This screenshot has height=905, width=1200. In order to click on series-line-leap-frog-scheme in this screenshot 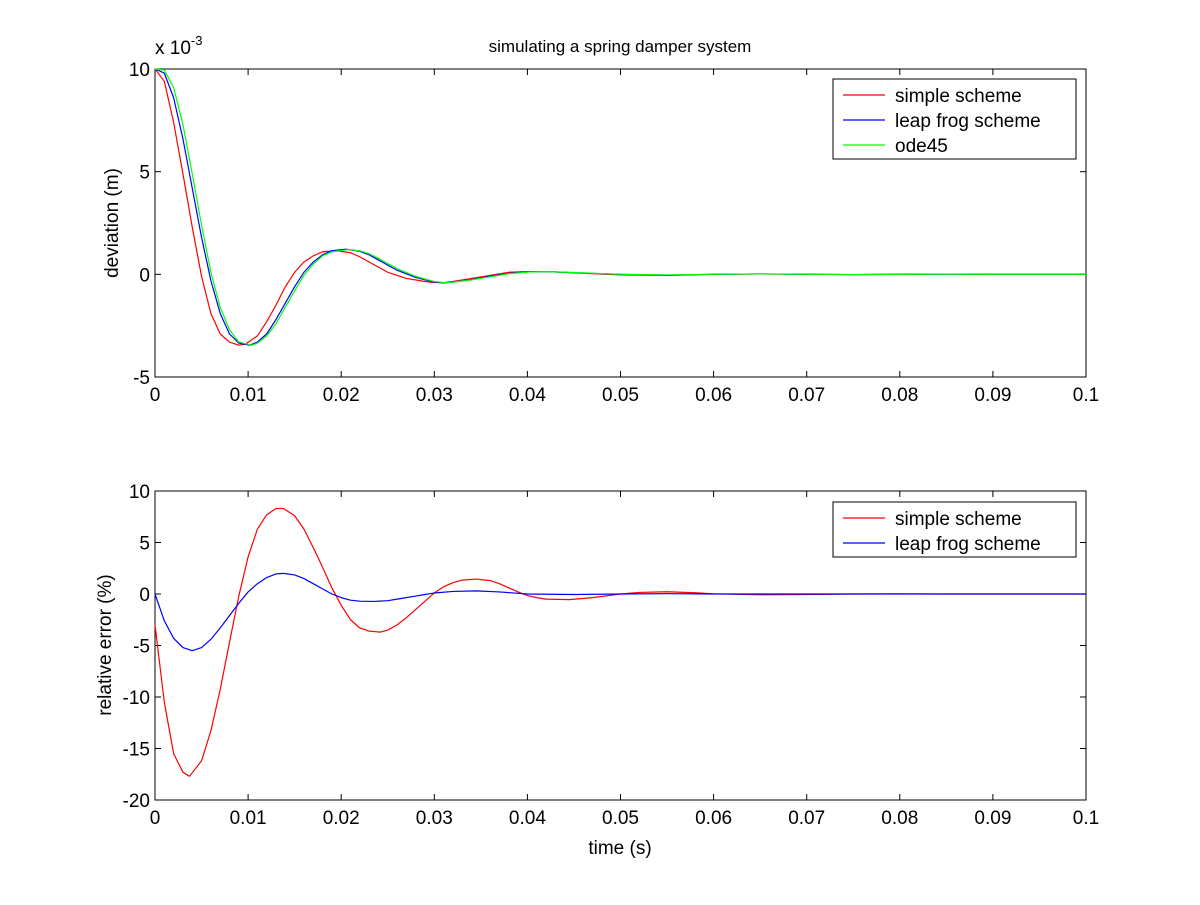, I will do `click(620, 612)`.